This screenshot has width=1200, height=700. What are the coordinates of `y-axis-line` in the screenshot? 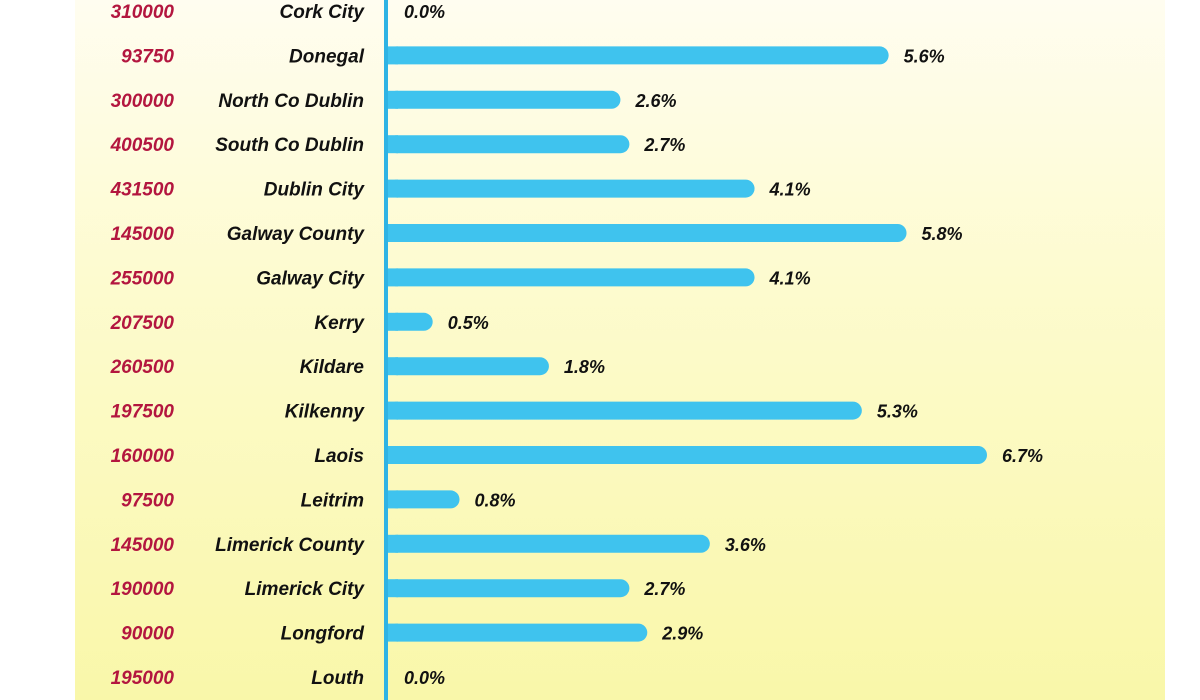 It's located at (386, 350).